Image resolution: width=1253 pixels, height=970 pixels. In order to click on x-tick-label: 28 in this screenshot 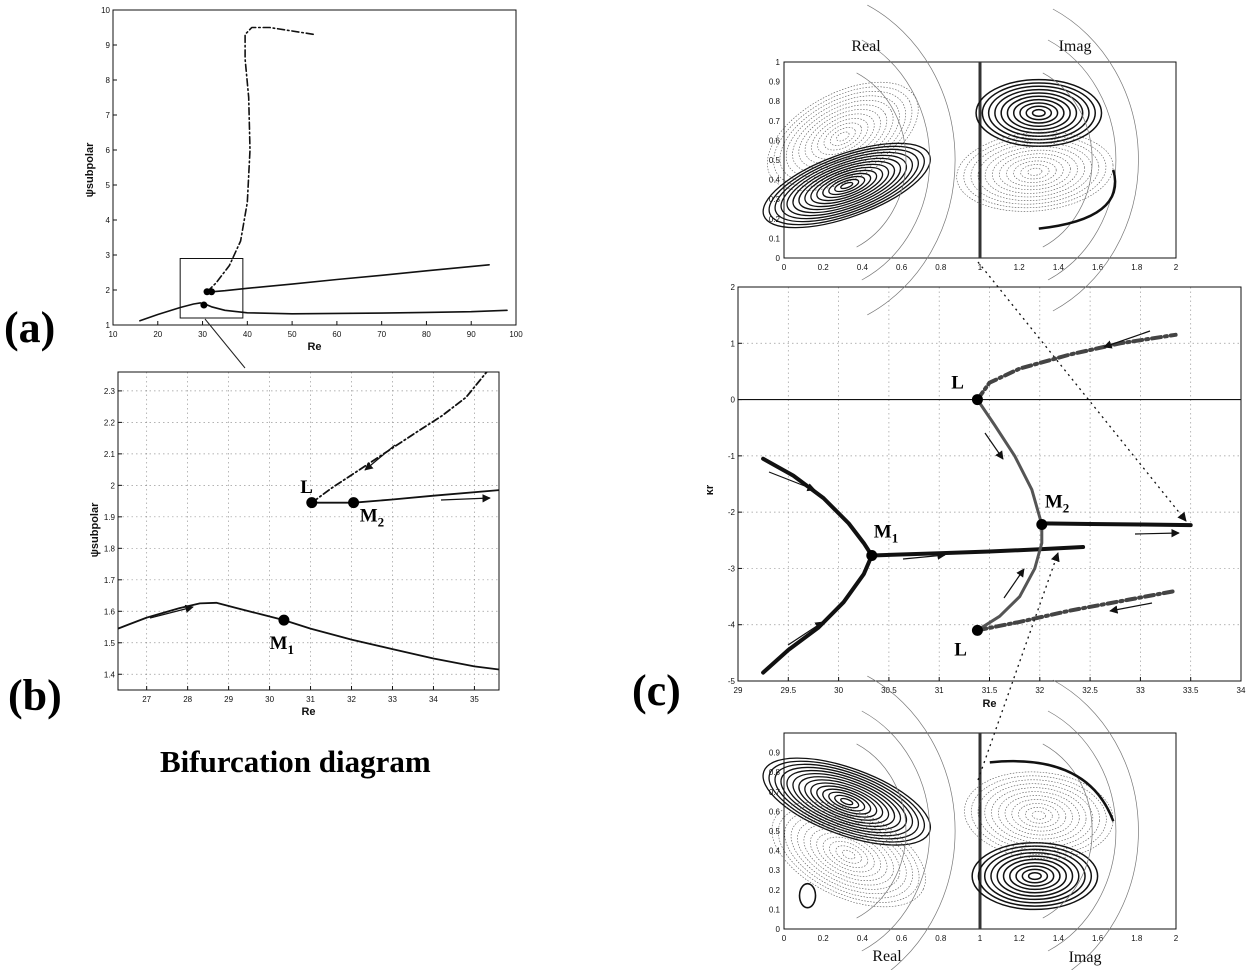, I will do `click(187, 699)`.